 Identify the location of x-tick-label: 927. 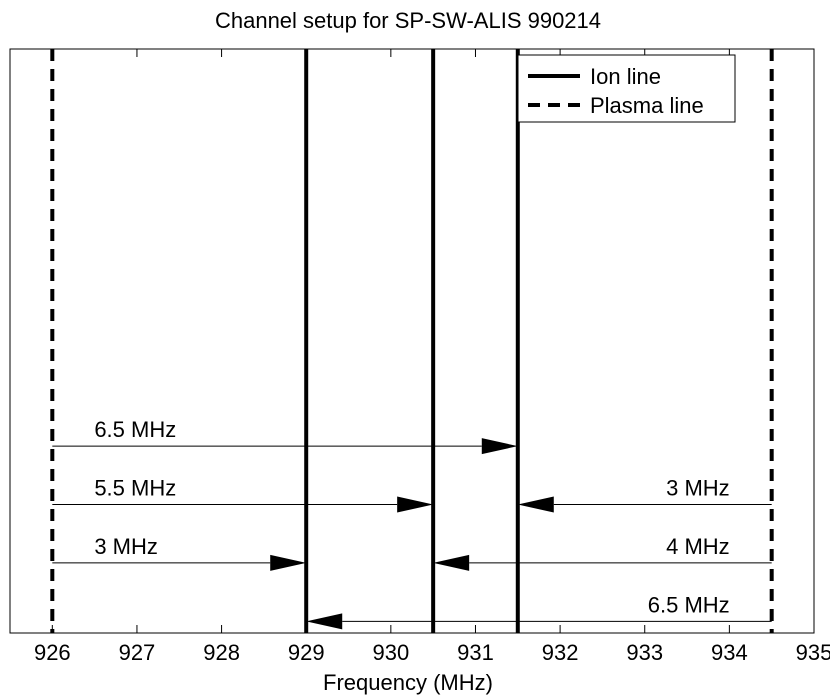
(137, 652).